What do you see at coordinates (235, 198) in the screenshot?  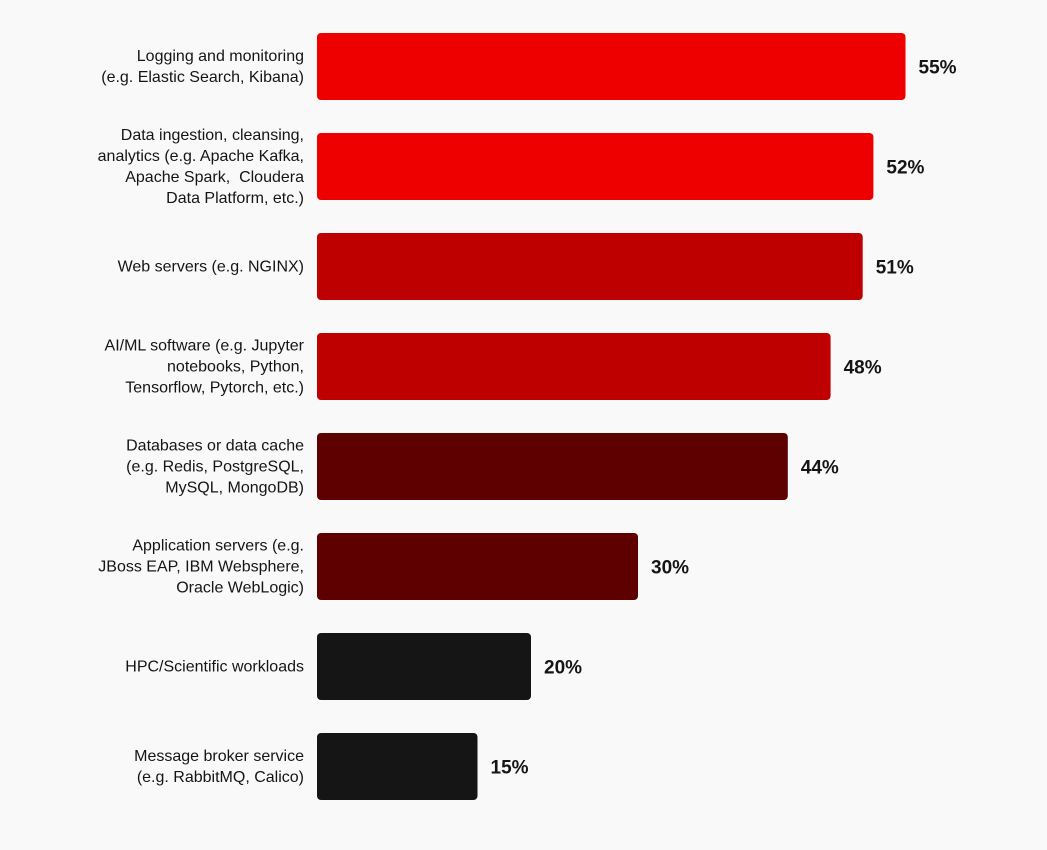 I see `category-label-line: Data Platform, etc.)` at bounding box center [235, 198].